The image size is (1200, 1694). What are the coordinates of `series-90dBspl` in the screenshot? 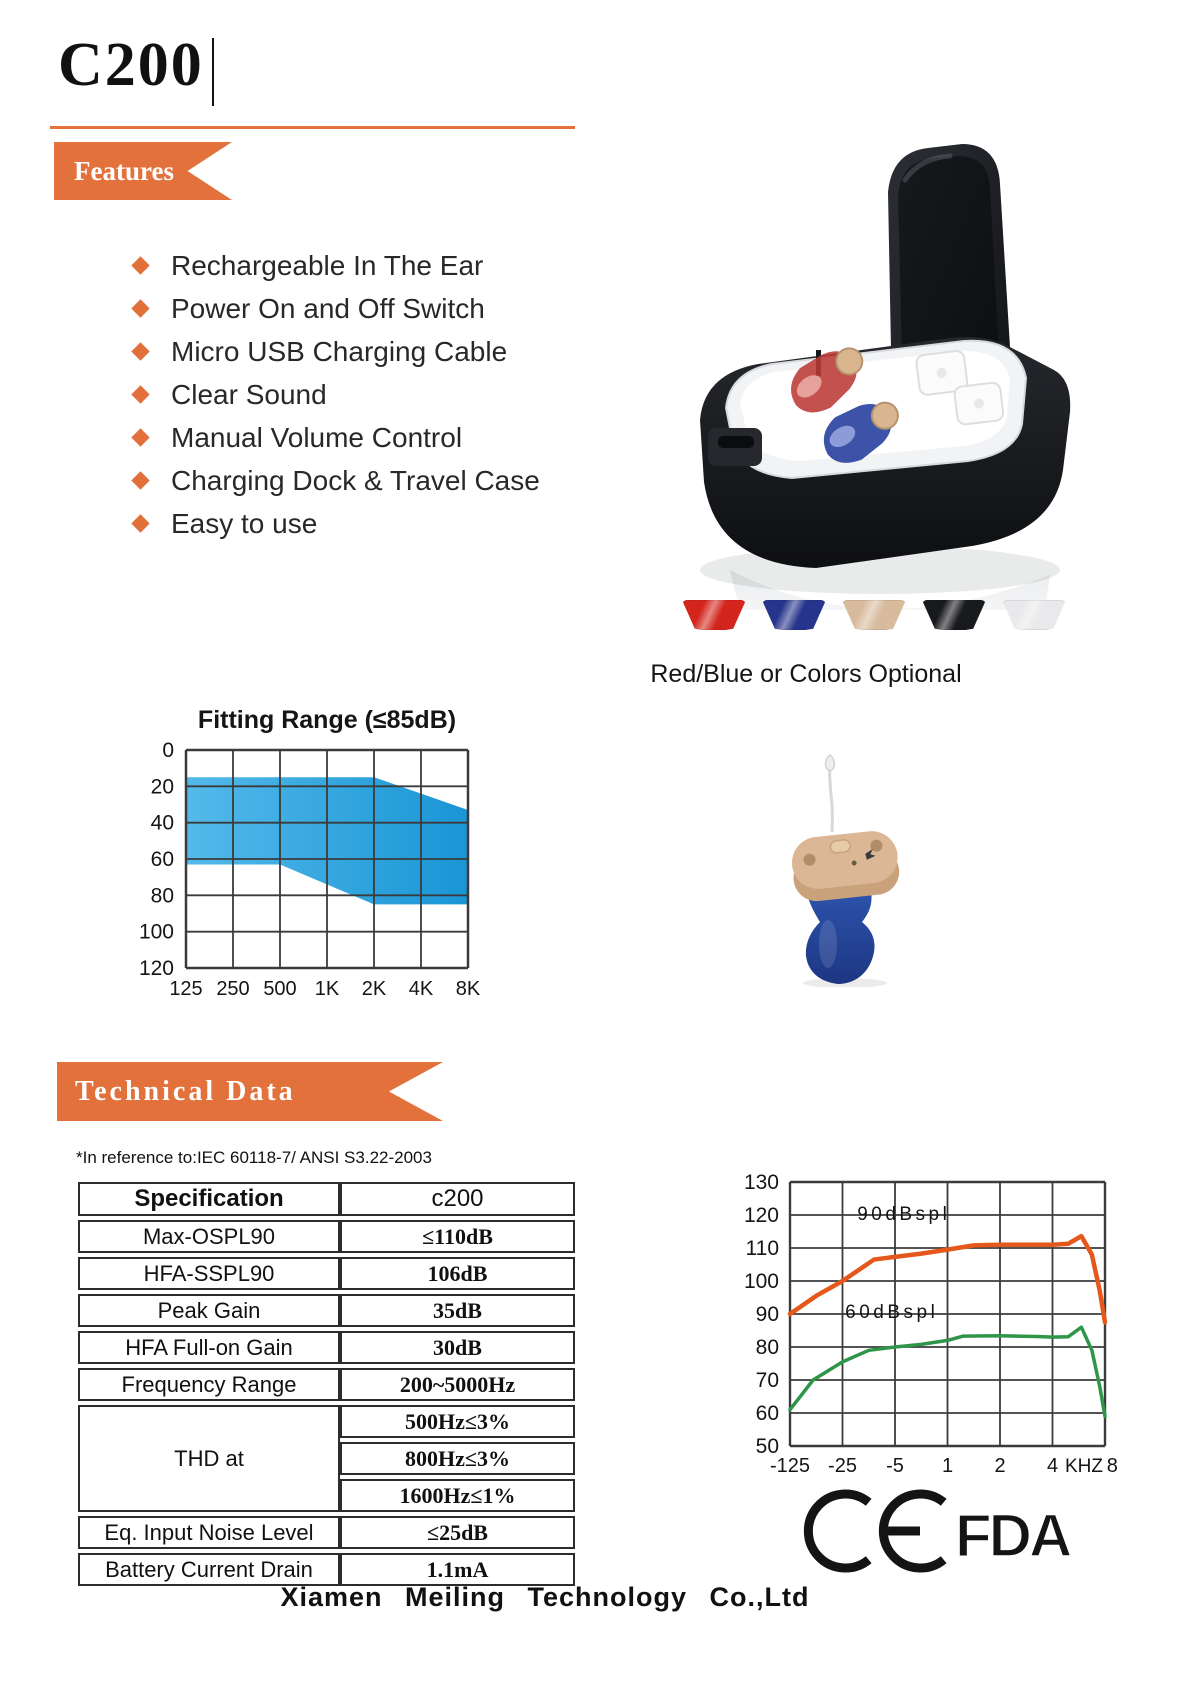 It's located at (947, 1279).